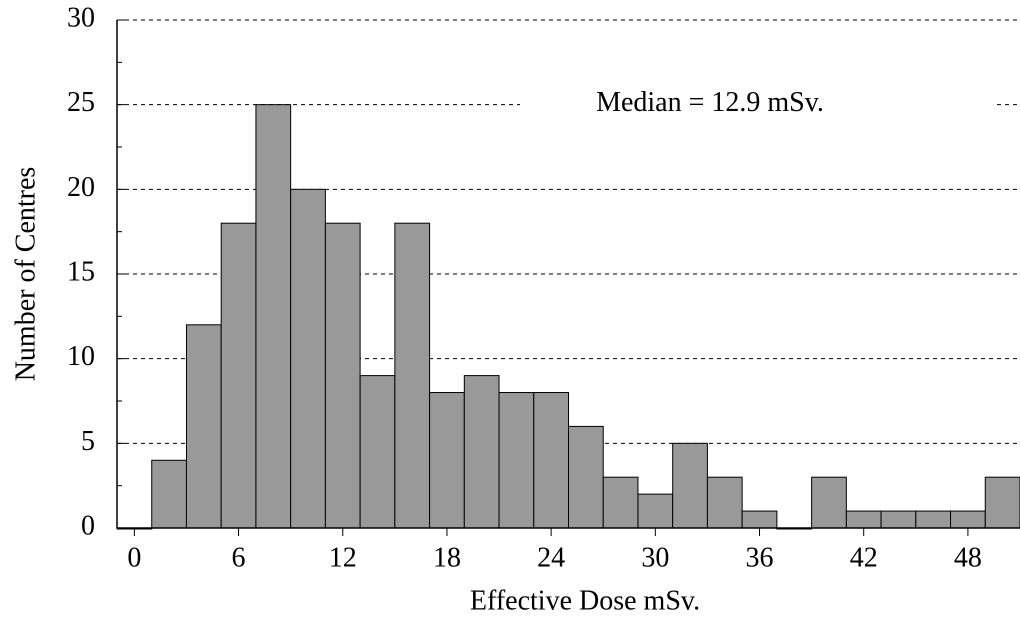 The image size is (1020, 618). Describe the element at coordinates (81, 271) in the screenshot. I see `y-tick-label: 15` at that location.